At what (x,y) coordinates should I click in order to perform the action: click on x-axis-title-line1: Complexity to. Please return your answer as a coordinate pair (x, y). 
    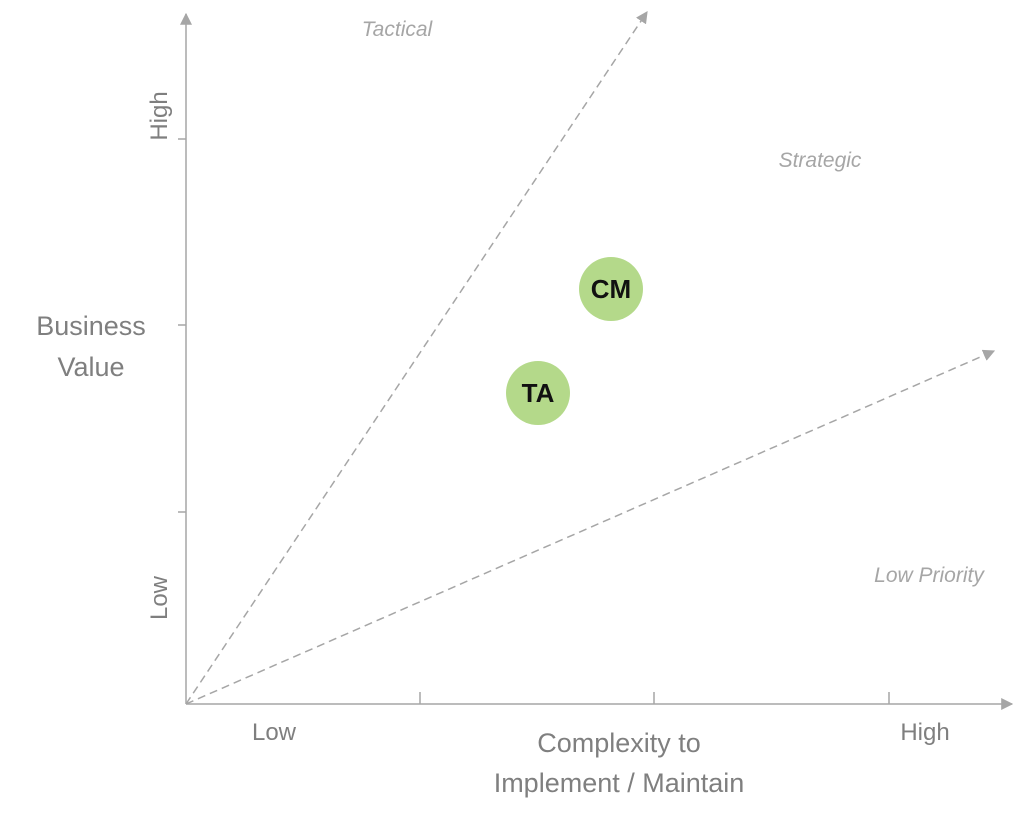
    Looking at the image, I should click on (619, 743).